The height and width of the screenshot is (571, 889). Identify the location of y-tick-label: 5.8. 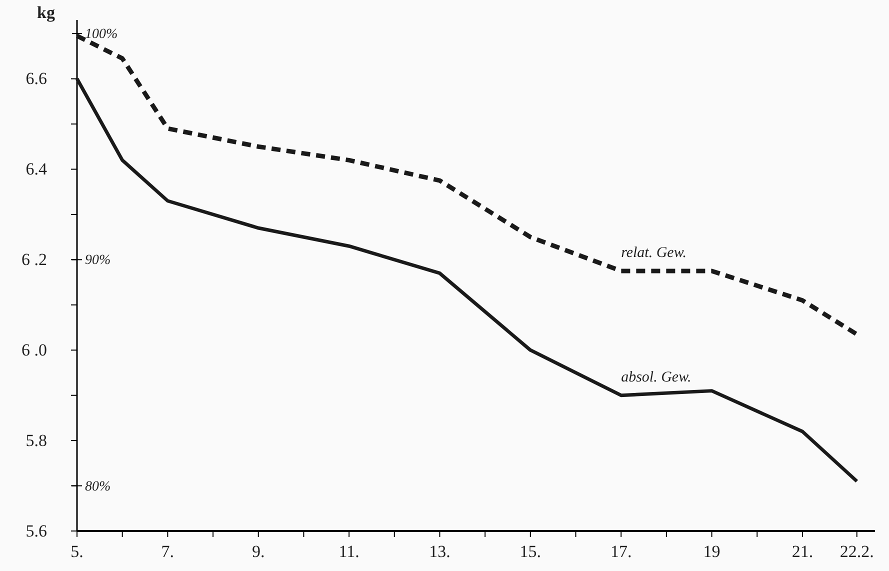
(36, 440).